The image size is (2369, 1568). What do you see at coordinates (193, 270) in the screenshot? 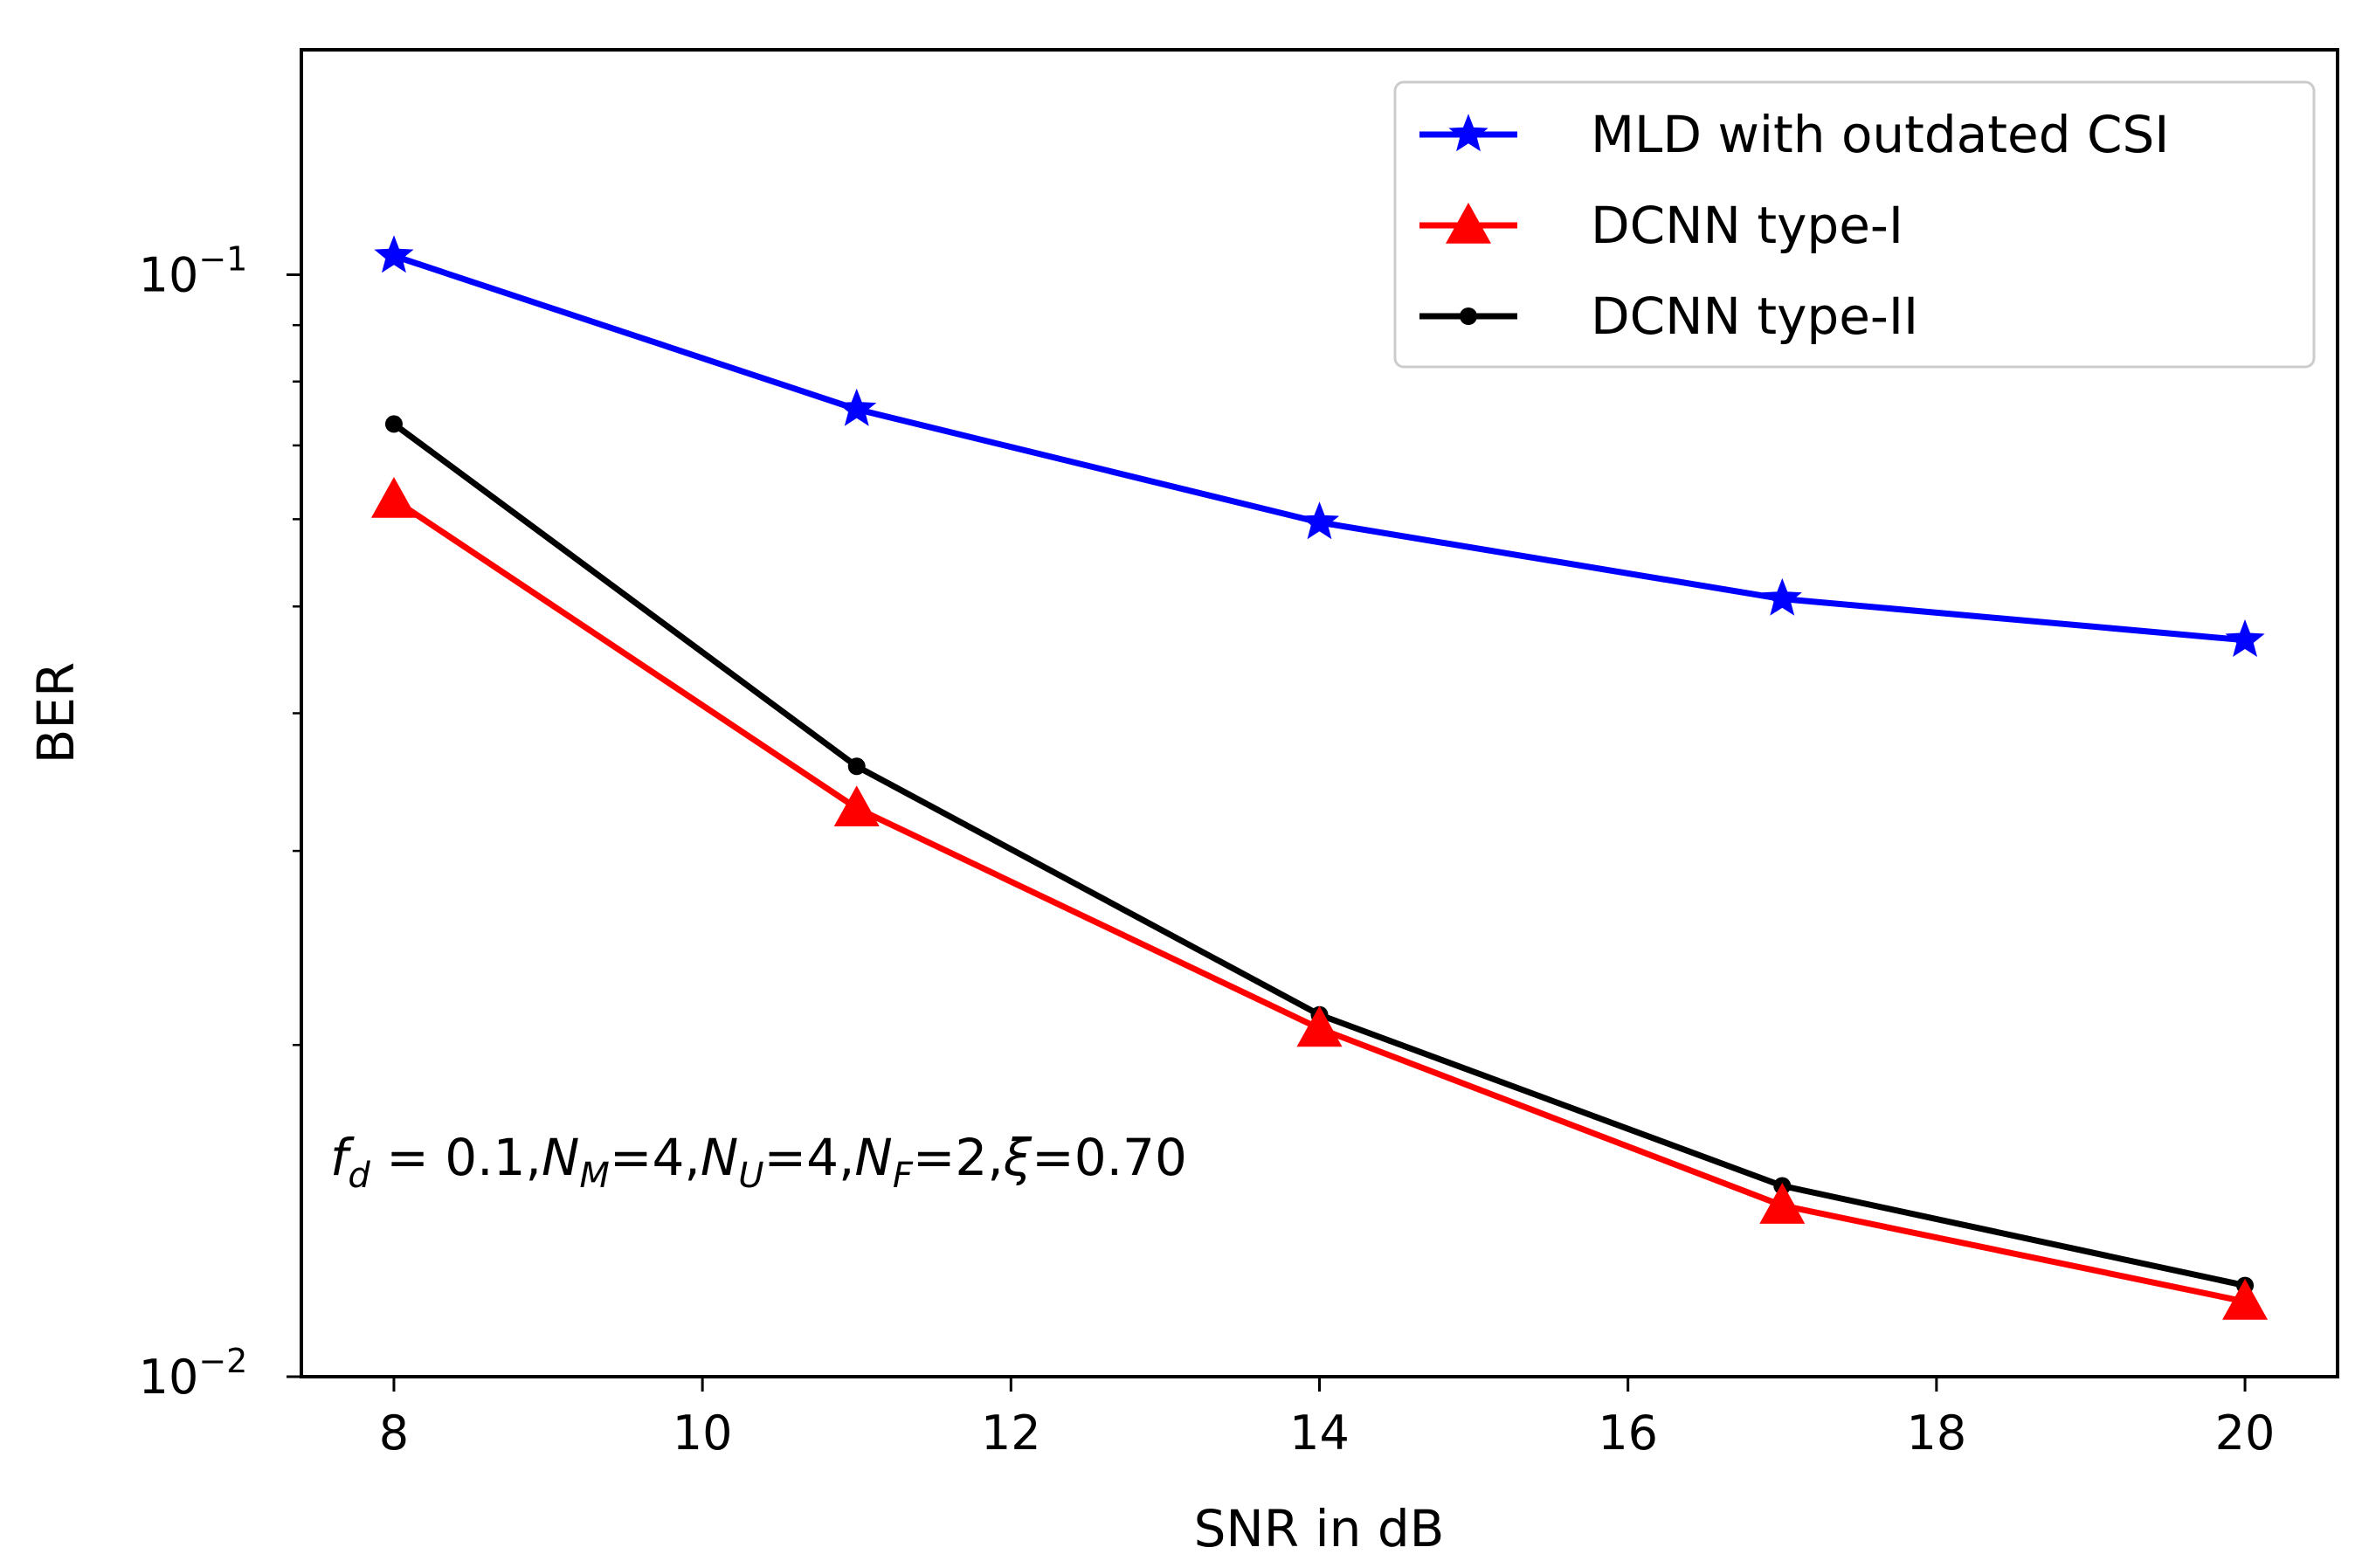
I see `y-tick-label: 10⁻¹` at bounding box center [193, 270].